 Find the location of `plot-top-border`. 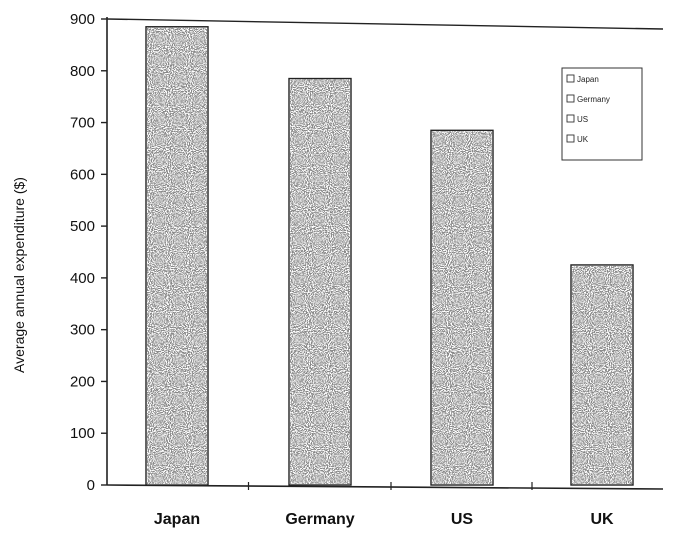

plot-top-border is located at coordinates (385, 24).